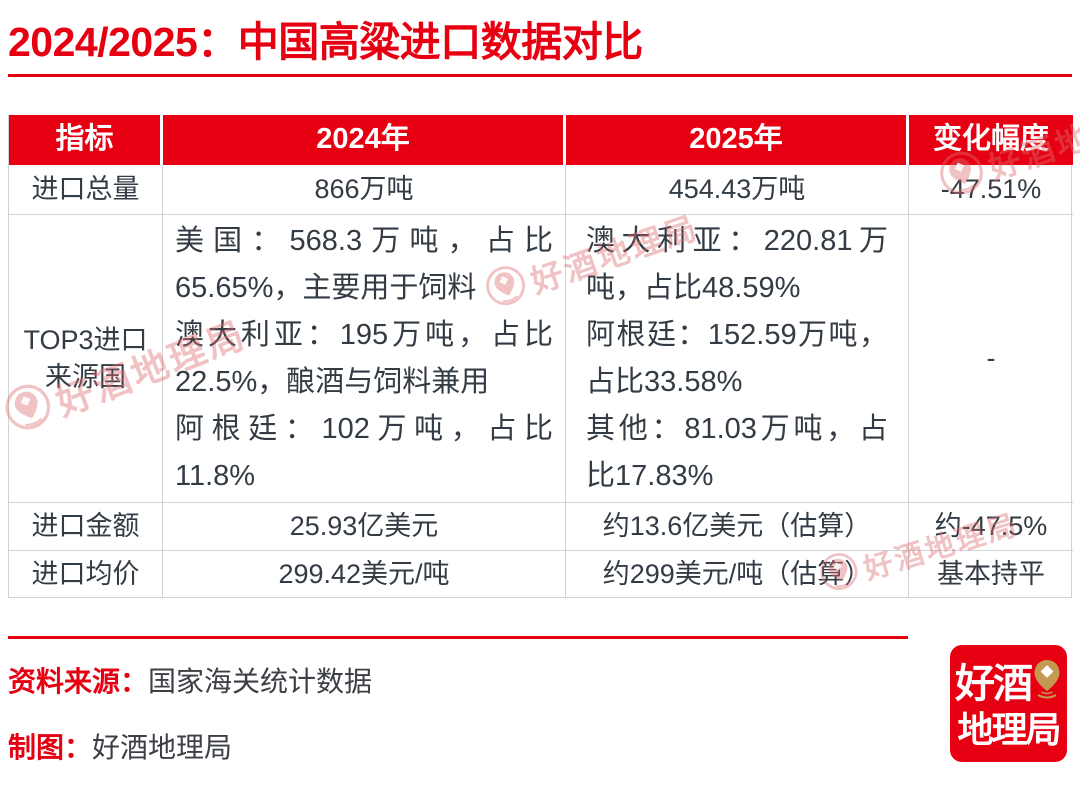 The height and width of the screenshot is (790, 1080). I want to click on credit-value: 好酒地理局, so click(162, 747).